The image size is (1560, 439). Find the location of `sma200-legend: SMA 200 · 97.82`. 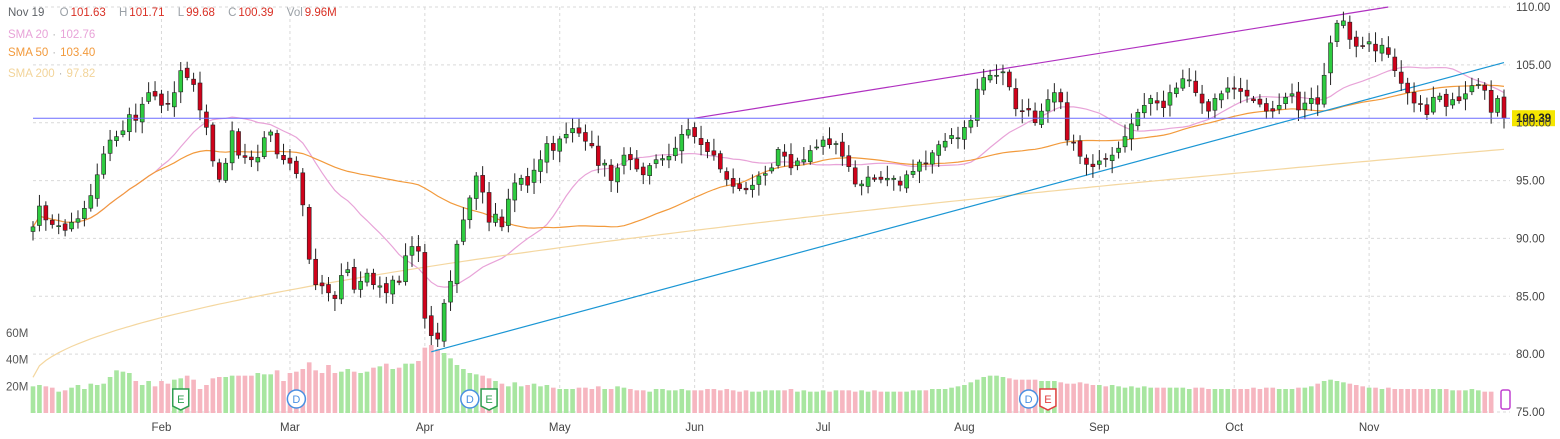

sma200-legend: SMA 200 · 97.82 is located at coordinates (51, 74).